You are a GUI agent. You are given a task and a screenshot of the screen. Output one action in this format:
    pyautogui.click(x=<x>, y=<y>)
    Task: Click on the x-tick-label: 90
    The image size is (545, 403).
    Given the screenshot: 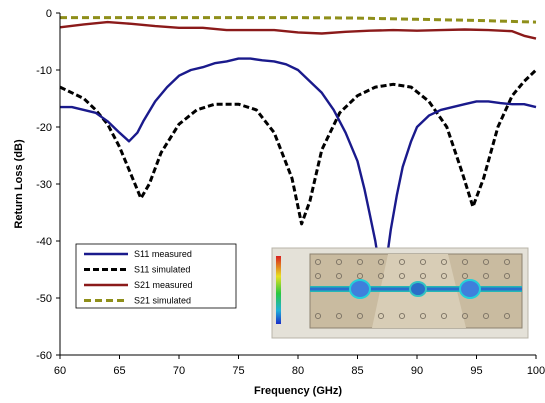 What is the action you would take?
    pyautogui.click(x=417, y=371)
    